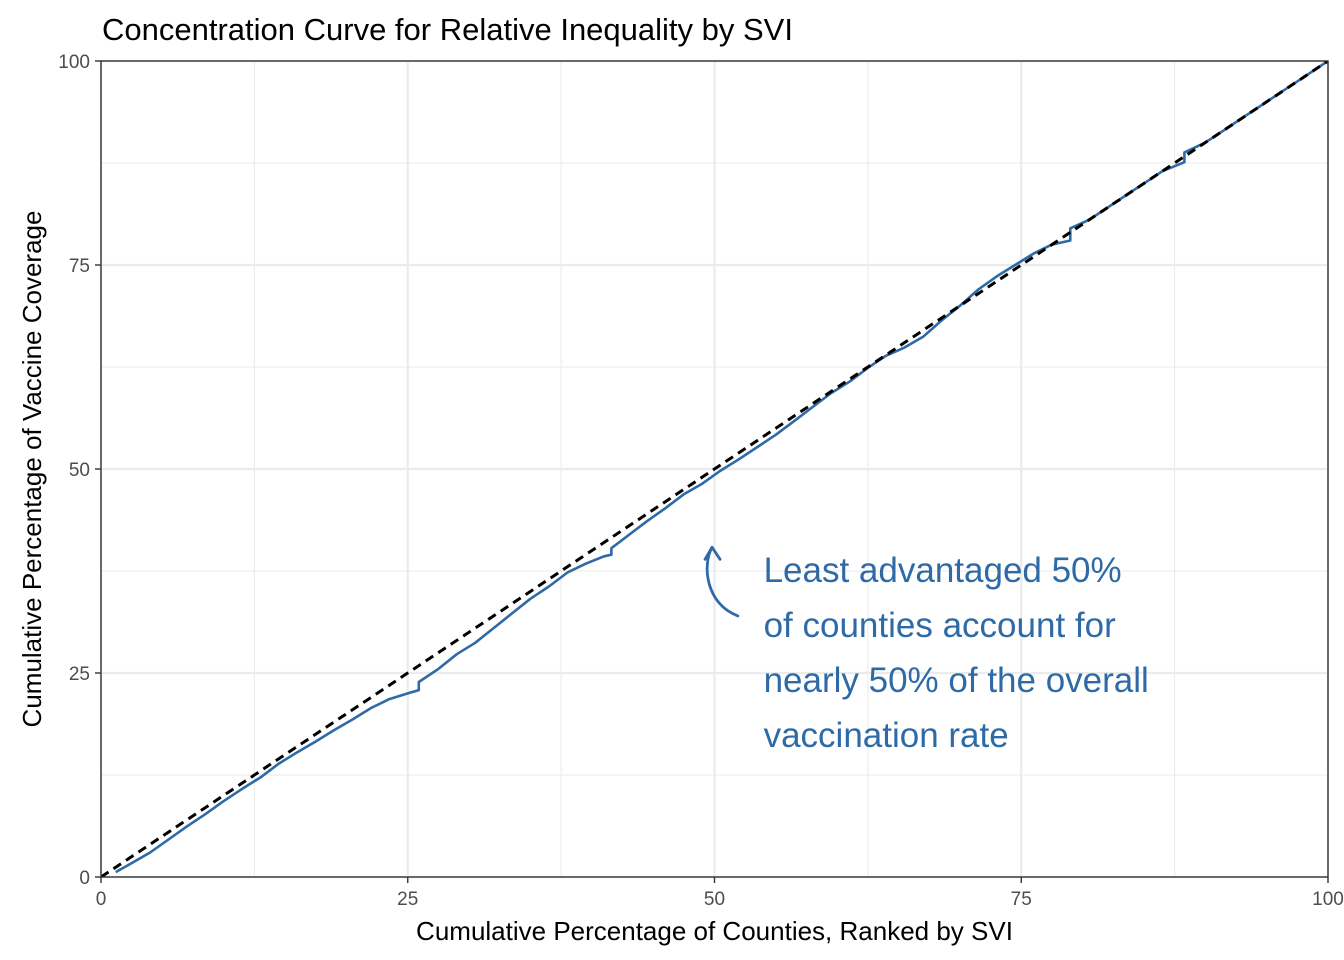  I want to click on annotation-arrowhead, so click(712, 553).